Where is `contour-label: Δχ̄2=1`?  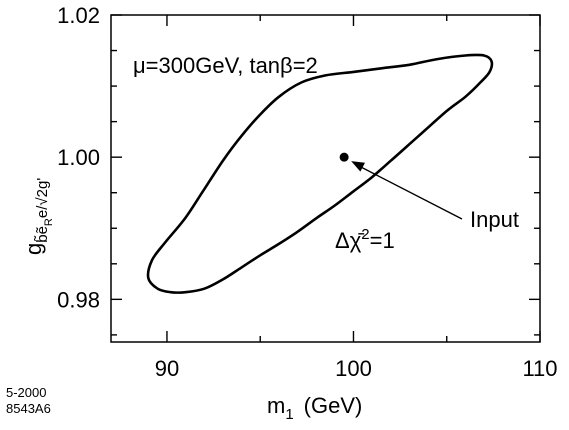
contour-label: Δχ̄2=1 is located at coordinates (365, 239).